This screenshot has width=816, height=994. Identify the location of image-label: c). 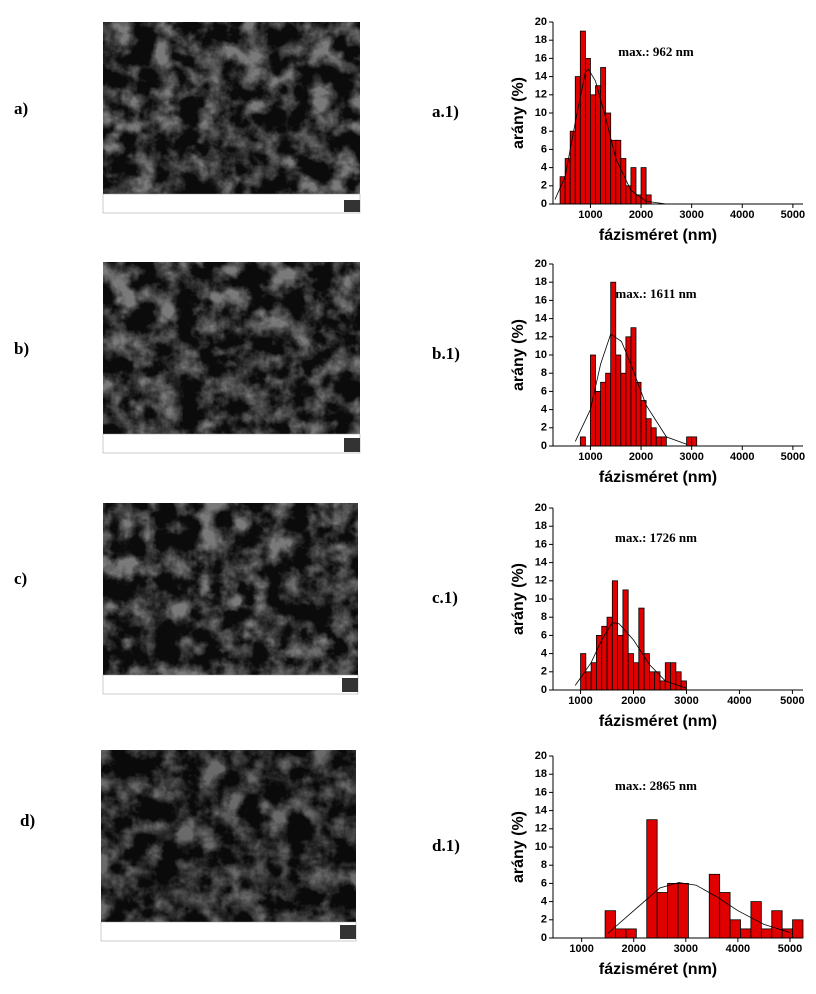
(20, 578).